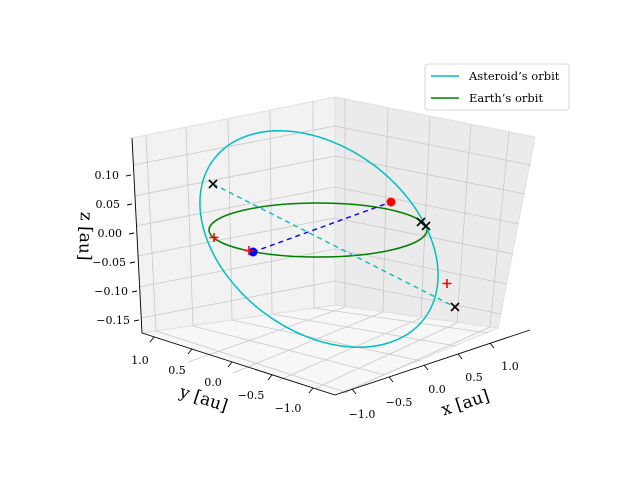  What do you see at coordinates (322, 227) in the screenshot?
I see `earth-to-asteroid-line` at bounding box center [322, 227].